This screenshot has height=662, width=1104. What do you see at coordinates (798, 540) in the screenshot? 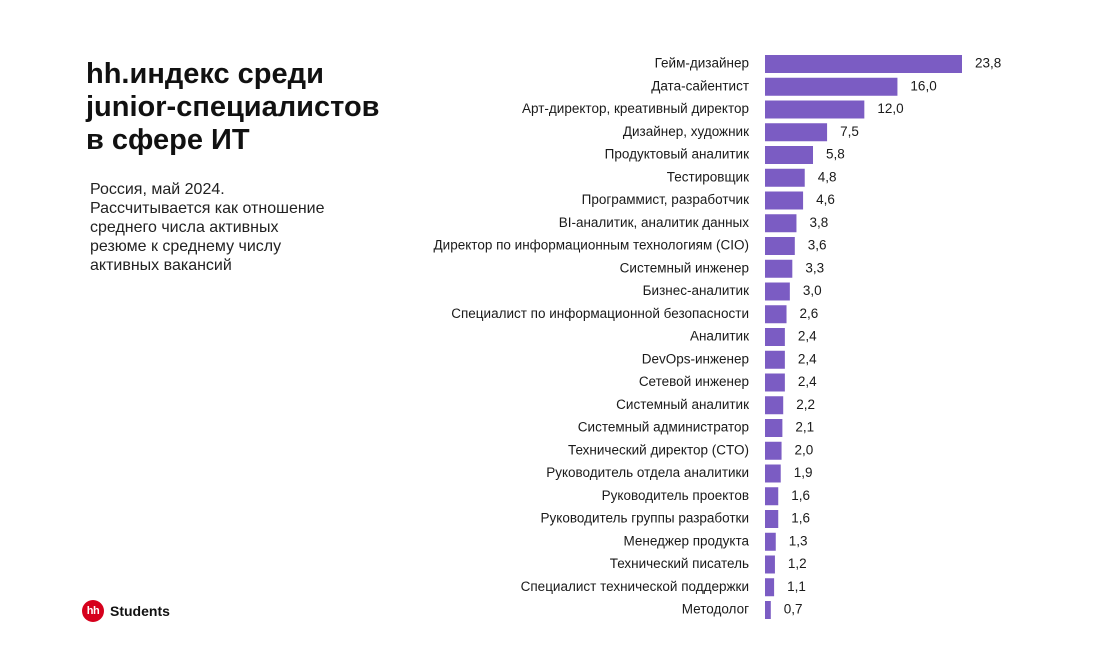
I see `value-label: 1,3` at bounding box center [798, 540].